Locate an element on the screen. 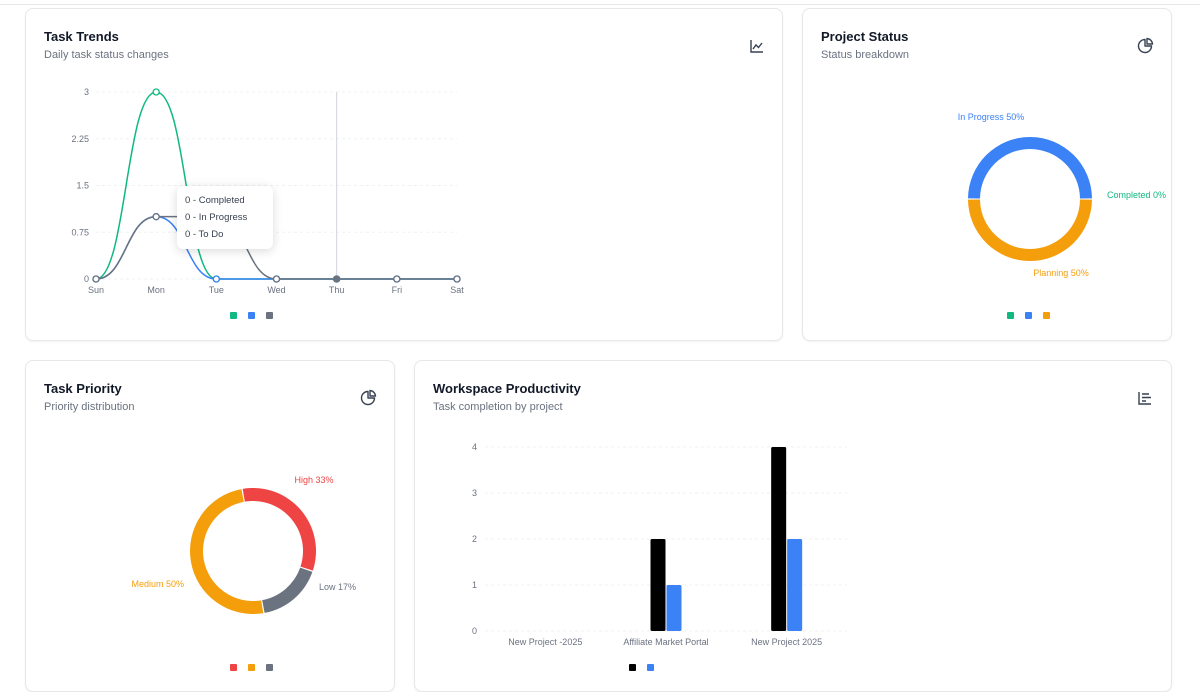 This screenshot has height=692, width=1200. x-tick-label: Wed is located at coordinates (276, 290).